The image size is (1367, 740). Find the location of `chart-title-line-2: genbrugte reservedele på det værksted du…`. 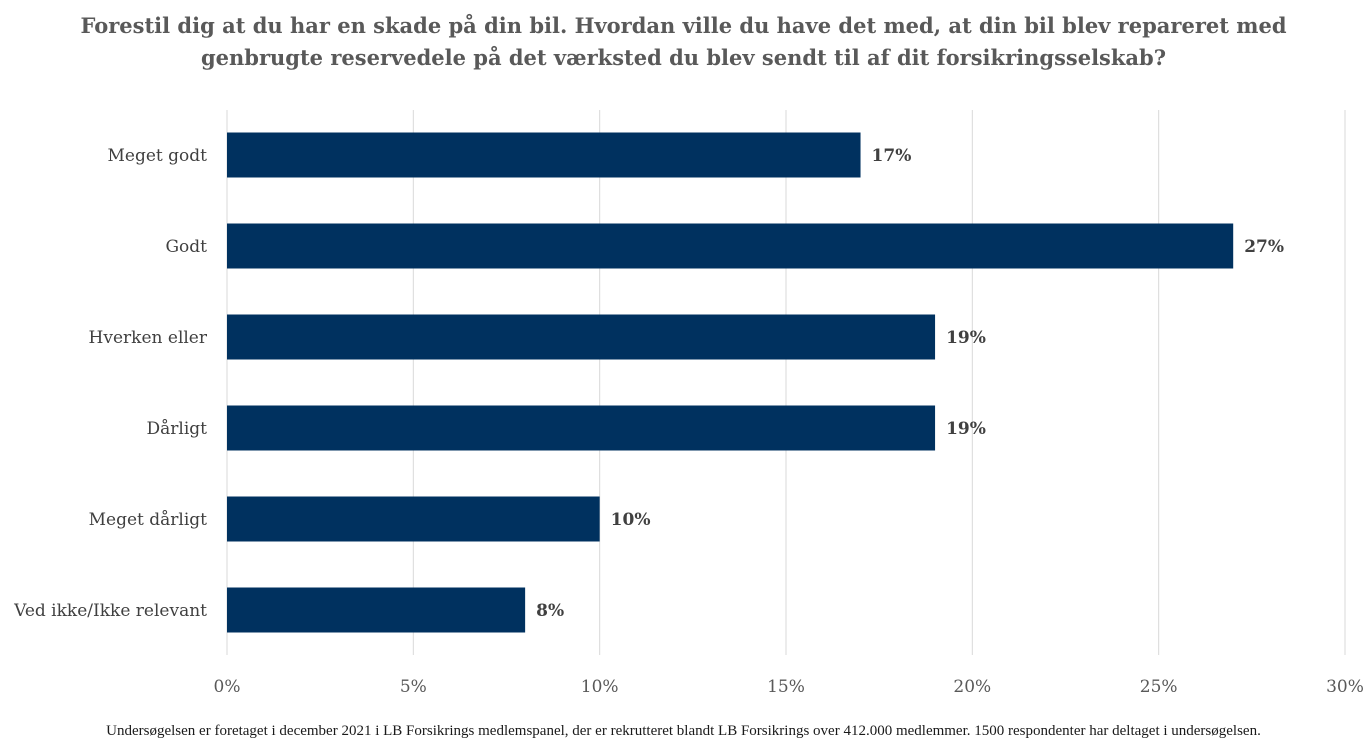

chart-title-line-2: genbrugte reservedele på det værksted du… is located at coordinates (683, 57).